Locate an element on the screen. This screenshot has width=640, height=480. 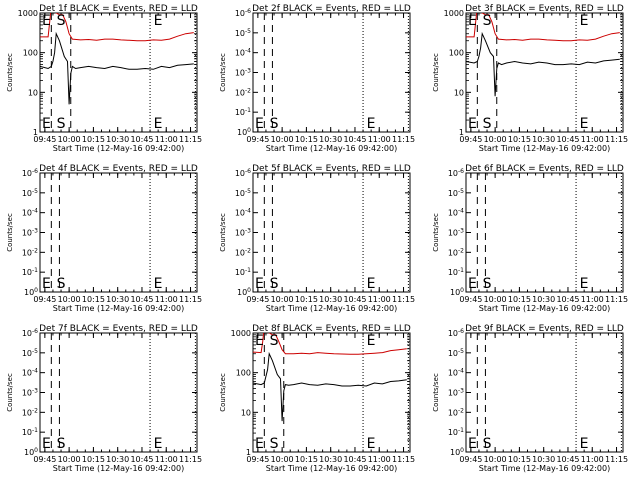
x-tick-label: 10:30 is located at coordinates (543, 139).